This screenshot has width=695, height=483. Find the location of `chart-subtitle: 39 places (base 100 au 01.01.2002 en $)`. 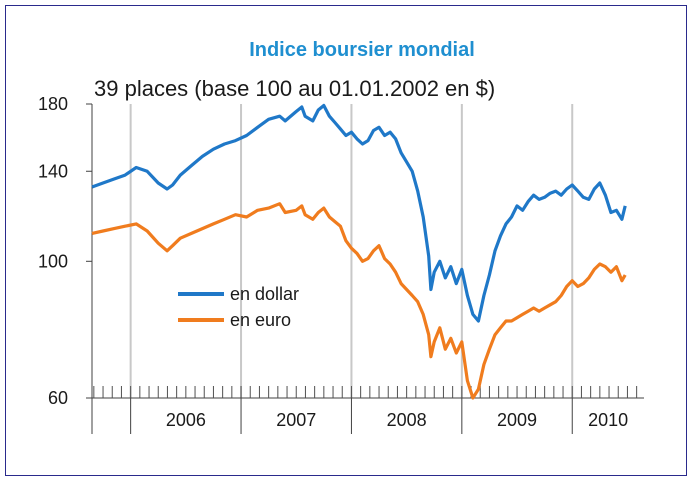

chart-subtitle: 39 places (base 100 au 01.01.2002 en $) is located at coordinates (294, 88).